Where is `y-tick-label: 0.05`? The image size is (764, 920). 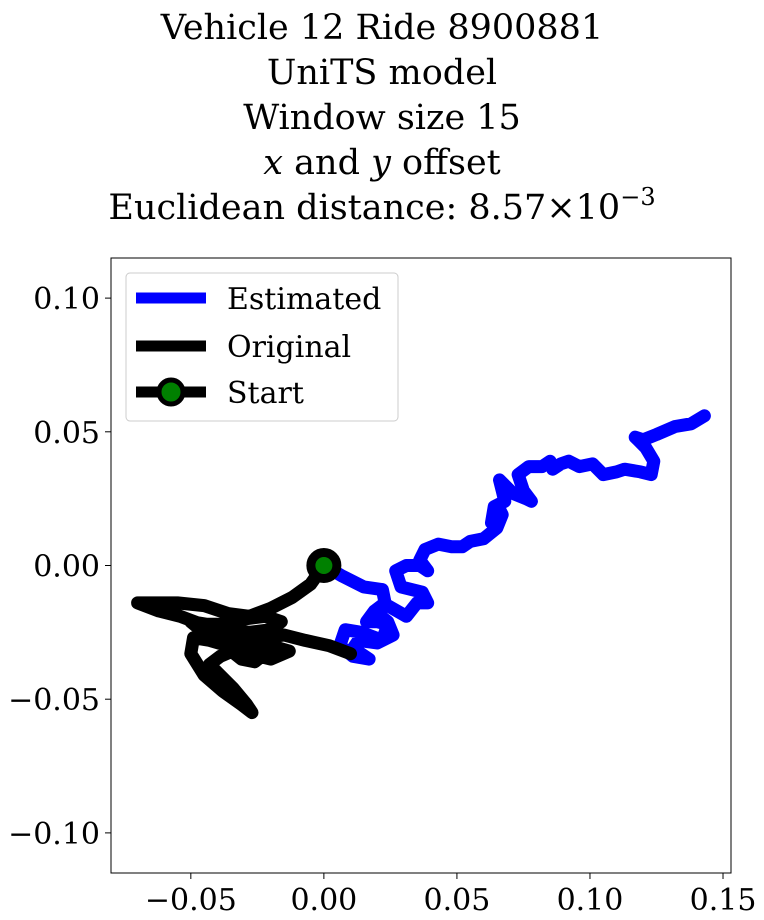
y-tick-label: 0.05 is located at coordinates (66, 433).